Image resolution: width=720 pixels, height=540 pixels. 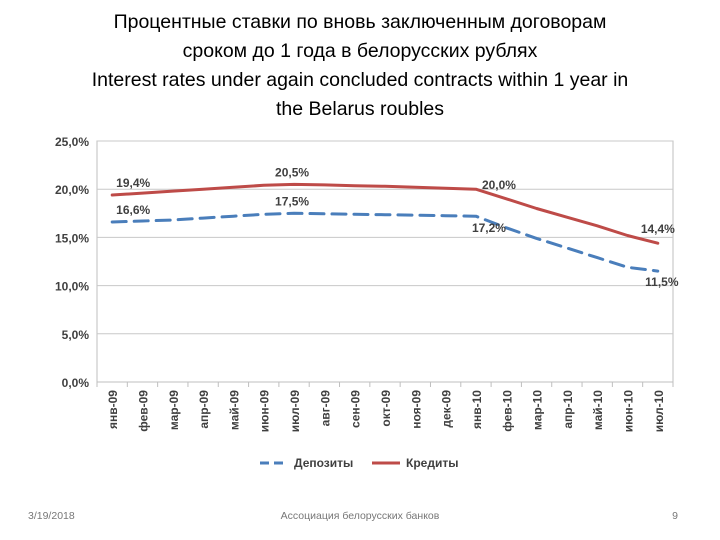 I want to click on x-tick-label: ноя-09, so click(x=416, y=409).